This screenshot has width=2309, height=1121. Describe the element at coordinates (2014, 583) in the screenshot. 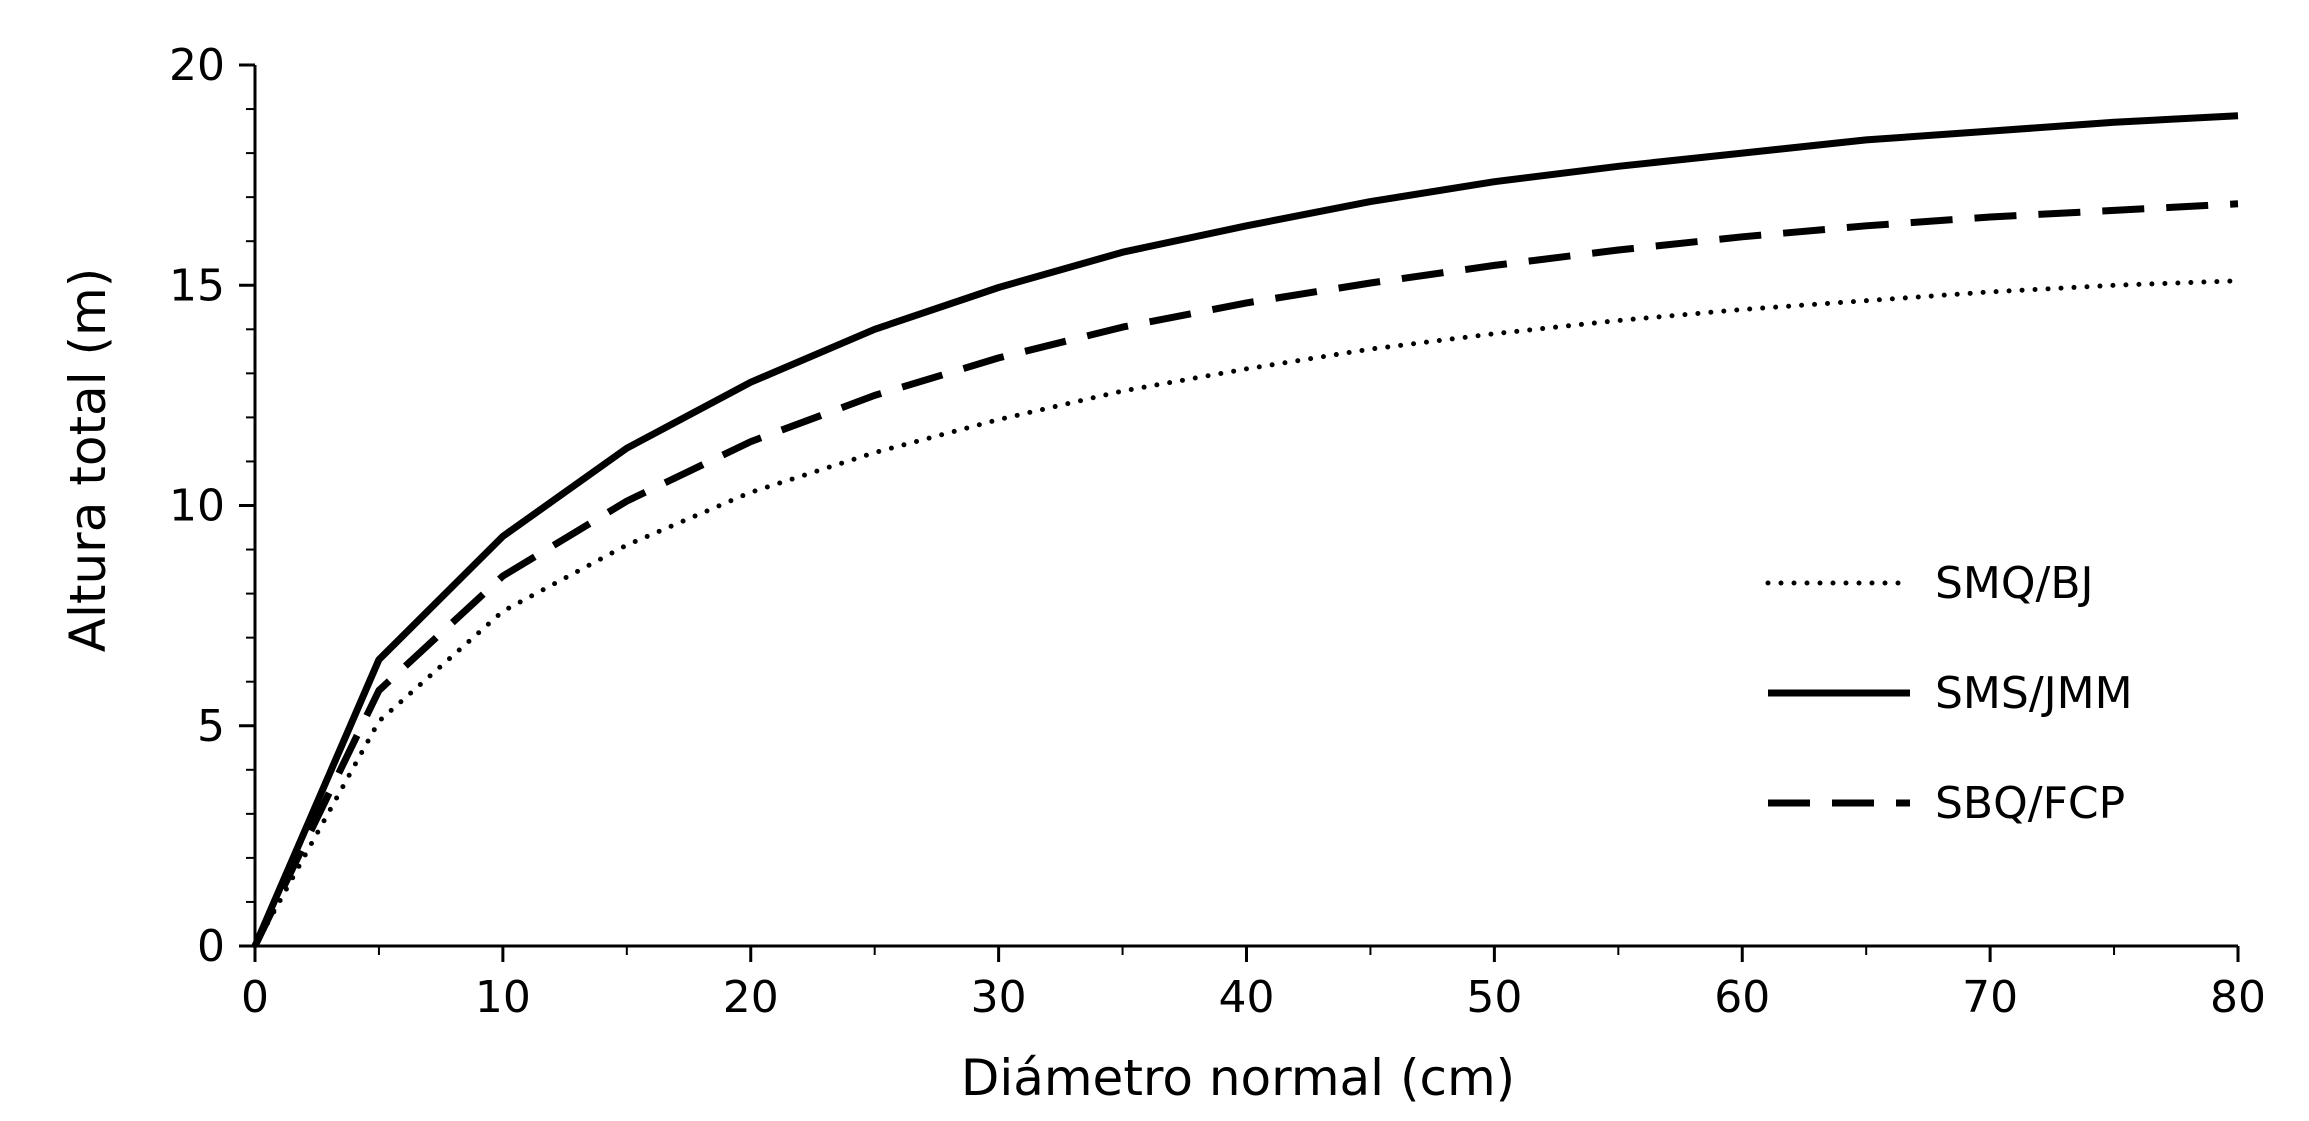

I see `legend-label: SMQ/BJ` at that location.